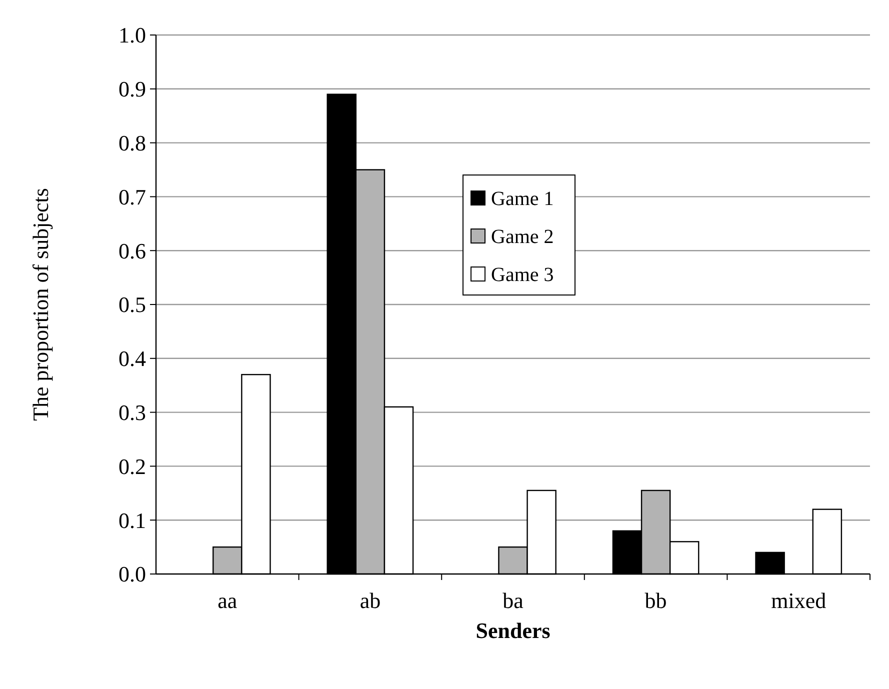  I want to click on legend-label: Game 2, so click(522, 237).